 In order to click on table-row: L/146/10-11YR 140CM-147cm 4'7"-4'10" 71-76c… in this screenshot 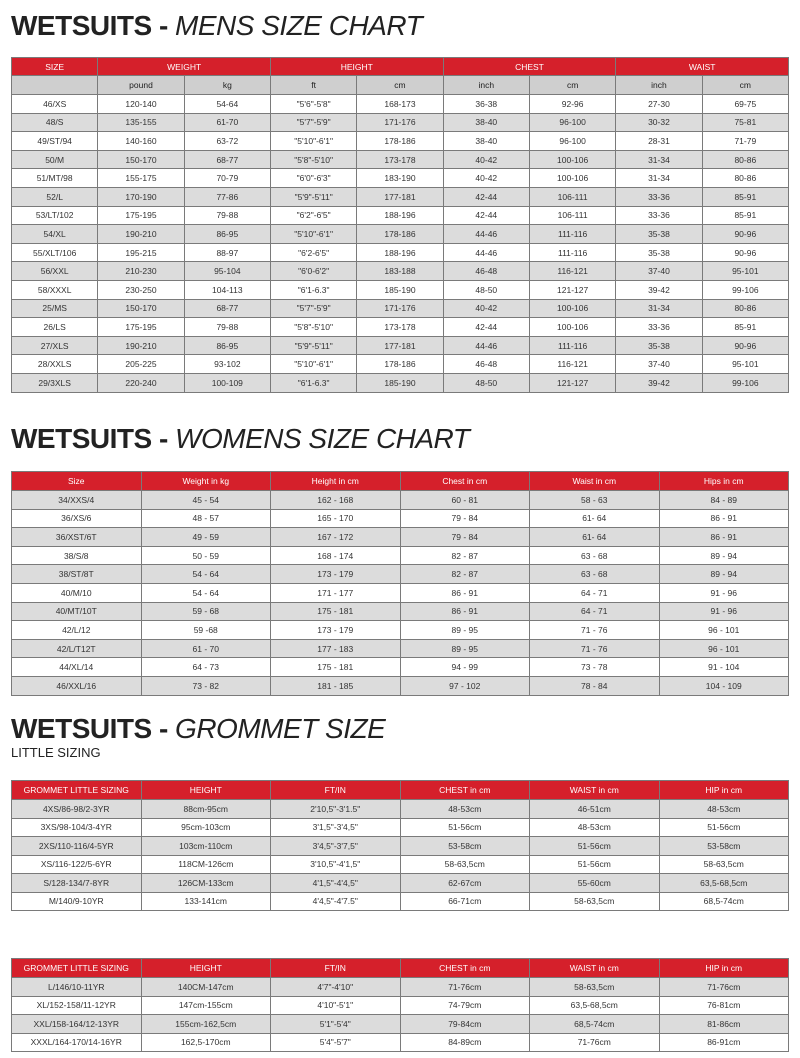, I will do `click(400, 987)`.